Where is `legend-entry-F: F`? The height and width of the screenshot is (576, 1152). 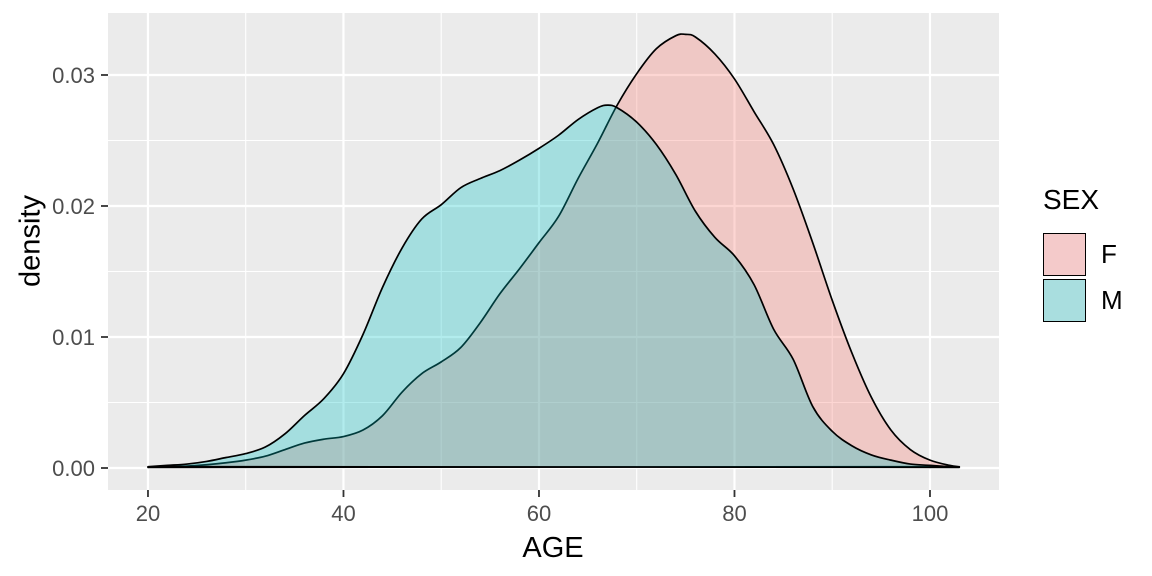
legend-entry-F: F is located at coordinates (1095, 254).